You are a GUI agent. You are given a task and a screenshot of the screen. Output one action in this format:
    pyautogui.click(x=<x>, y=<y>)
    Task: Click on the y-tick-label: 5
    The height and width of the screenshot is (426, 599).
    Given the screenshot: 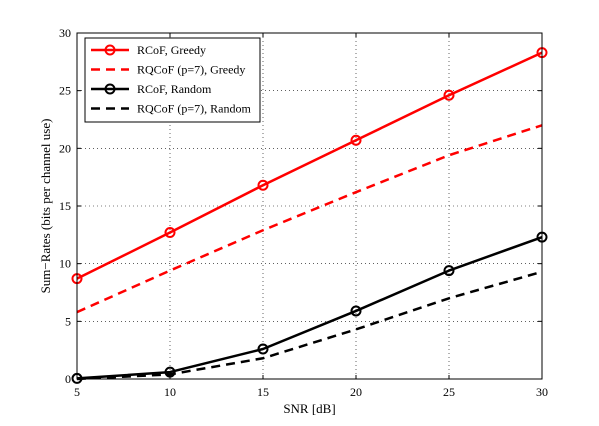 What is the action you would take?
    pyautogui.click(x=68, y=321)
    